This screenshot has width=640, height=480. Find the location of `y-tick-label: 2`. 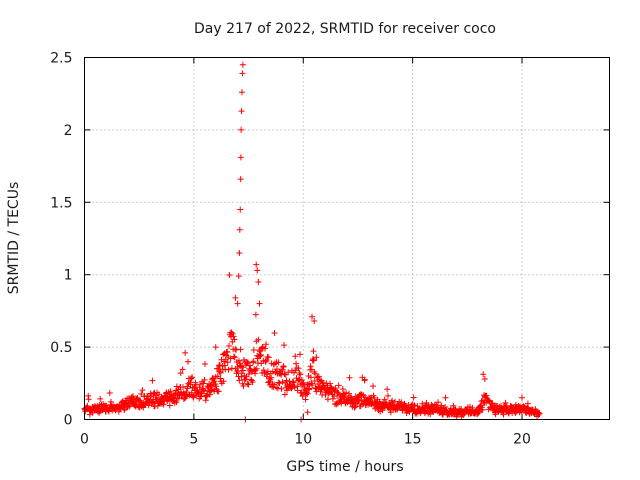

y-tick-label: 2 is located at coordinates (68, 131).